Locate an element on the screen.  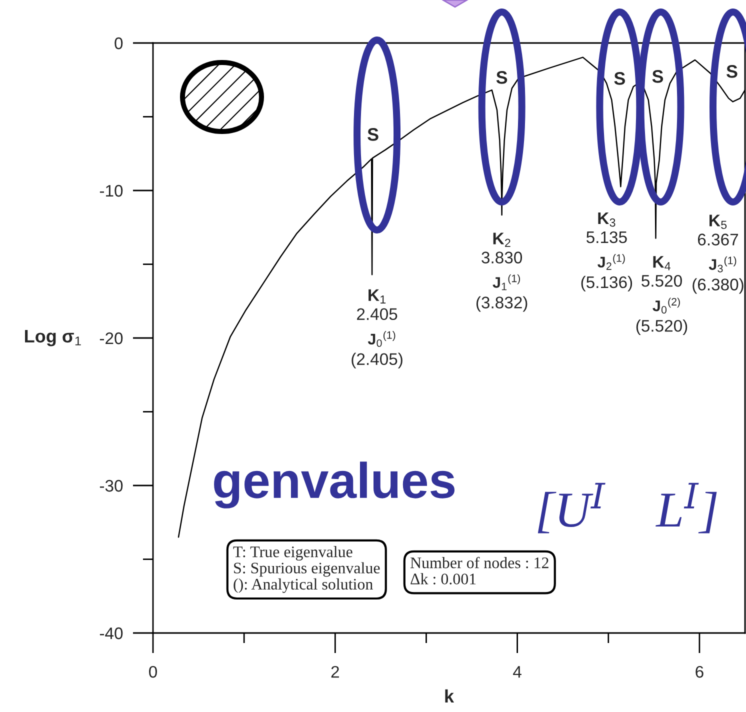
annotation: genvalues is located at coordinates (334, 485).